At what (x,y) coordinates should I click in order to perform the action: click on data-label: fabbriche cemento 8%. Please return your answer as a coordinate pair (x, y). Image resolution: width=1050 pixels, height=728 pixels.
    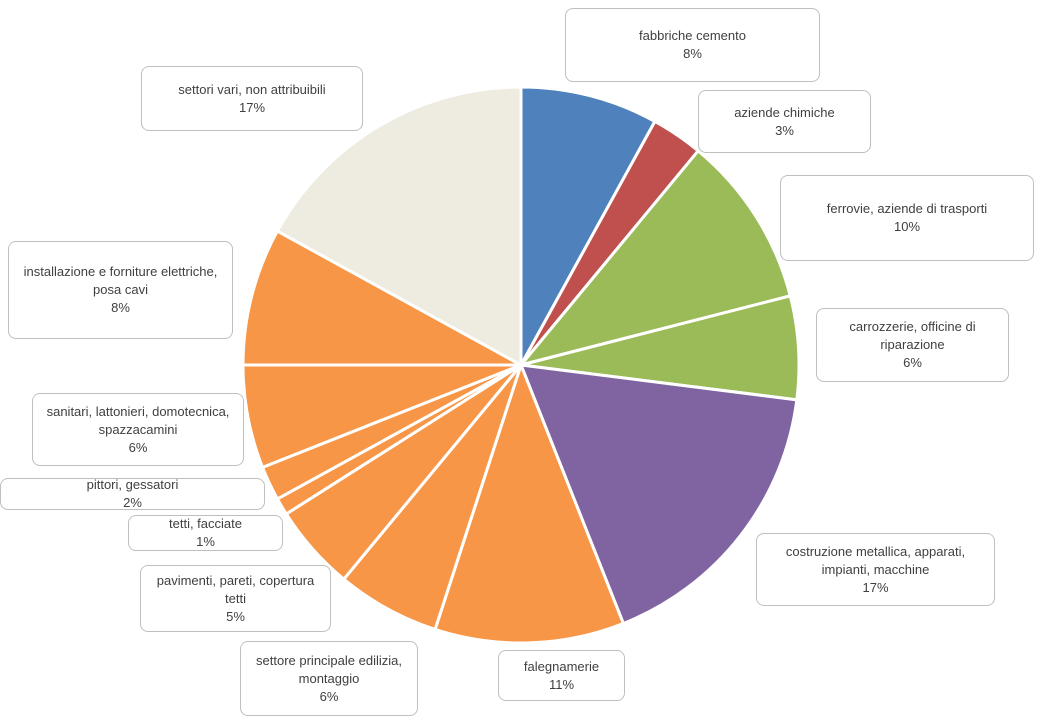
    Looking at the image, I should click on (692, 45).